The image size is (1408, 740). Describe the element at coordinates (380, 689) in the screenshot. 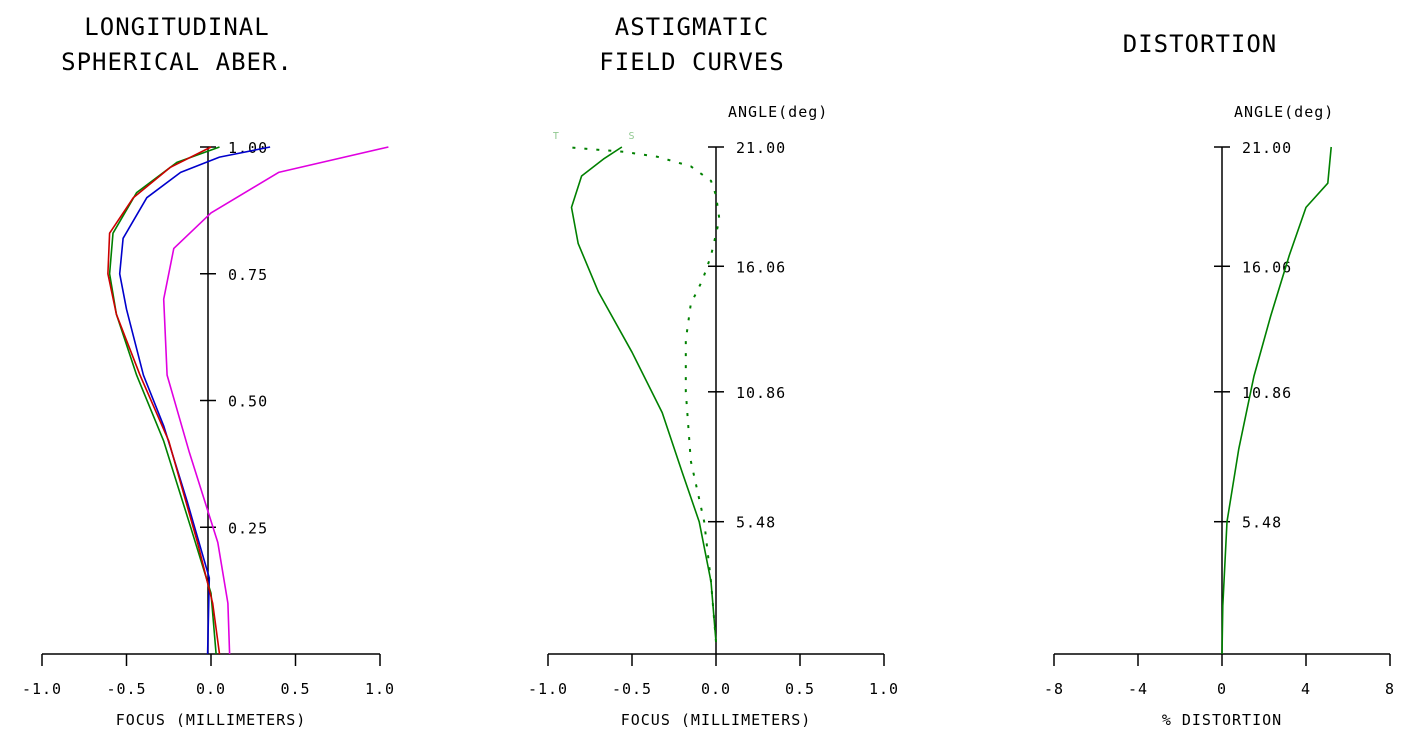

I see `chart-1-x-tick-label-5: 1.0` at that location.